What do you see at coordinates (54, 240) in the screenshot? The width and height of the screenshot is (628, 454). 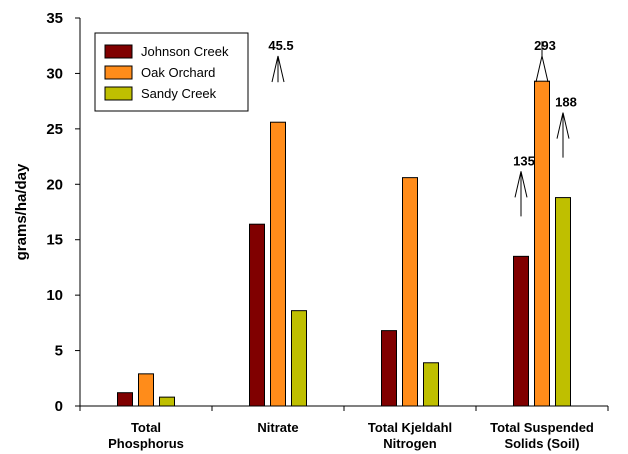 I see `y-tick-label: 15` at bounding box center [54, 240].